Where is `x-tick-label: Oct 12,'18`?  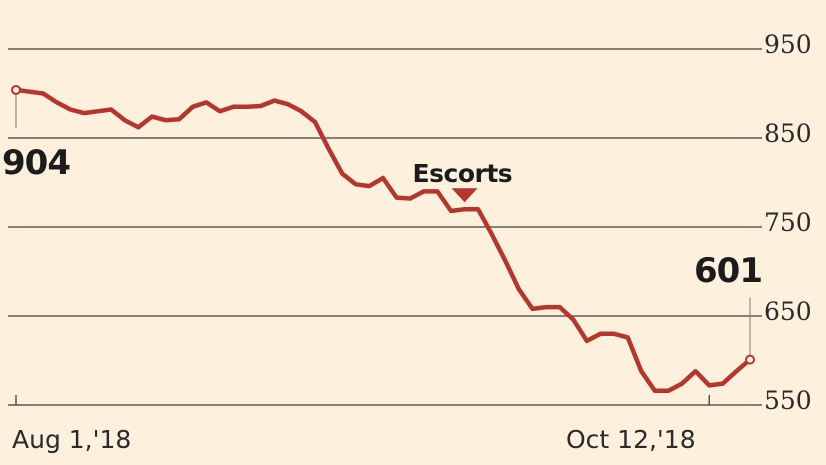 x-tick-label: Oct 12,'18 is located at coordinates (631, 439).